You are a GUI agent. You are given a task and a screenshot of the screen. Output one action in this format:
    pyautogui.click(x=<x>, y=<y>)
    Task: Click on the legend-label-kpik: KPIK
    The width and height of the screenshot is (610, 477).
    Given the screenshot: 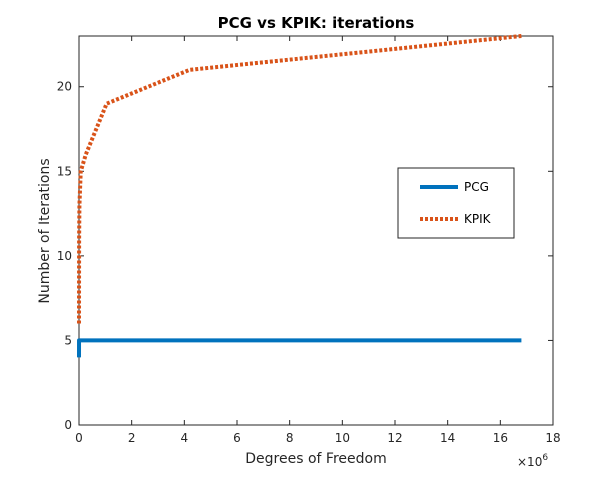 What is the action you would take?
    pyautogui.click(x=478, y=219)
    